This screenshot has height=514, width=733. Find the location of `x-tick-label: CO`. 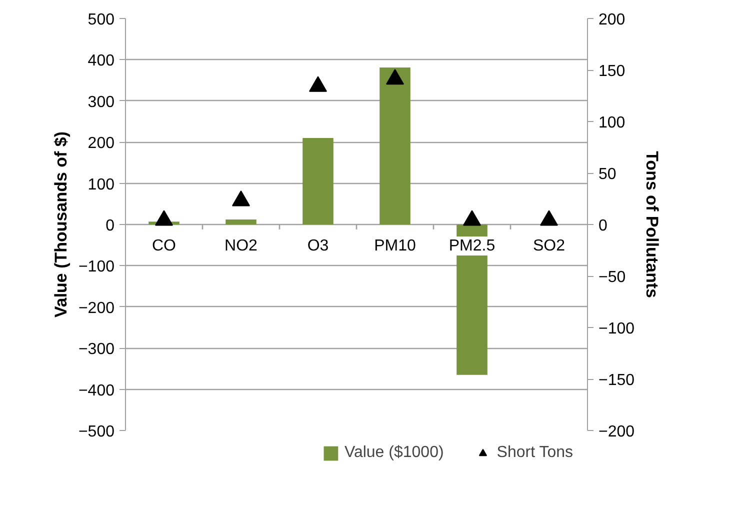

x-tick-label: CO is located at coordinates (164, 246).